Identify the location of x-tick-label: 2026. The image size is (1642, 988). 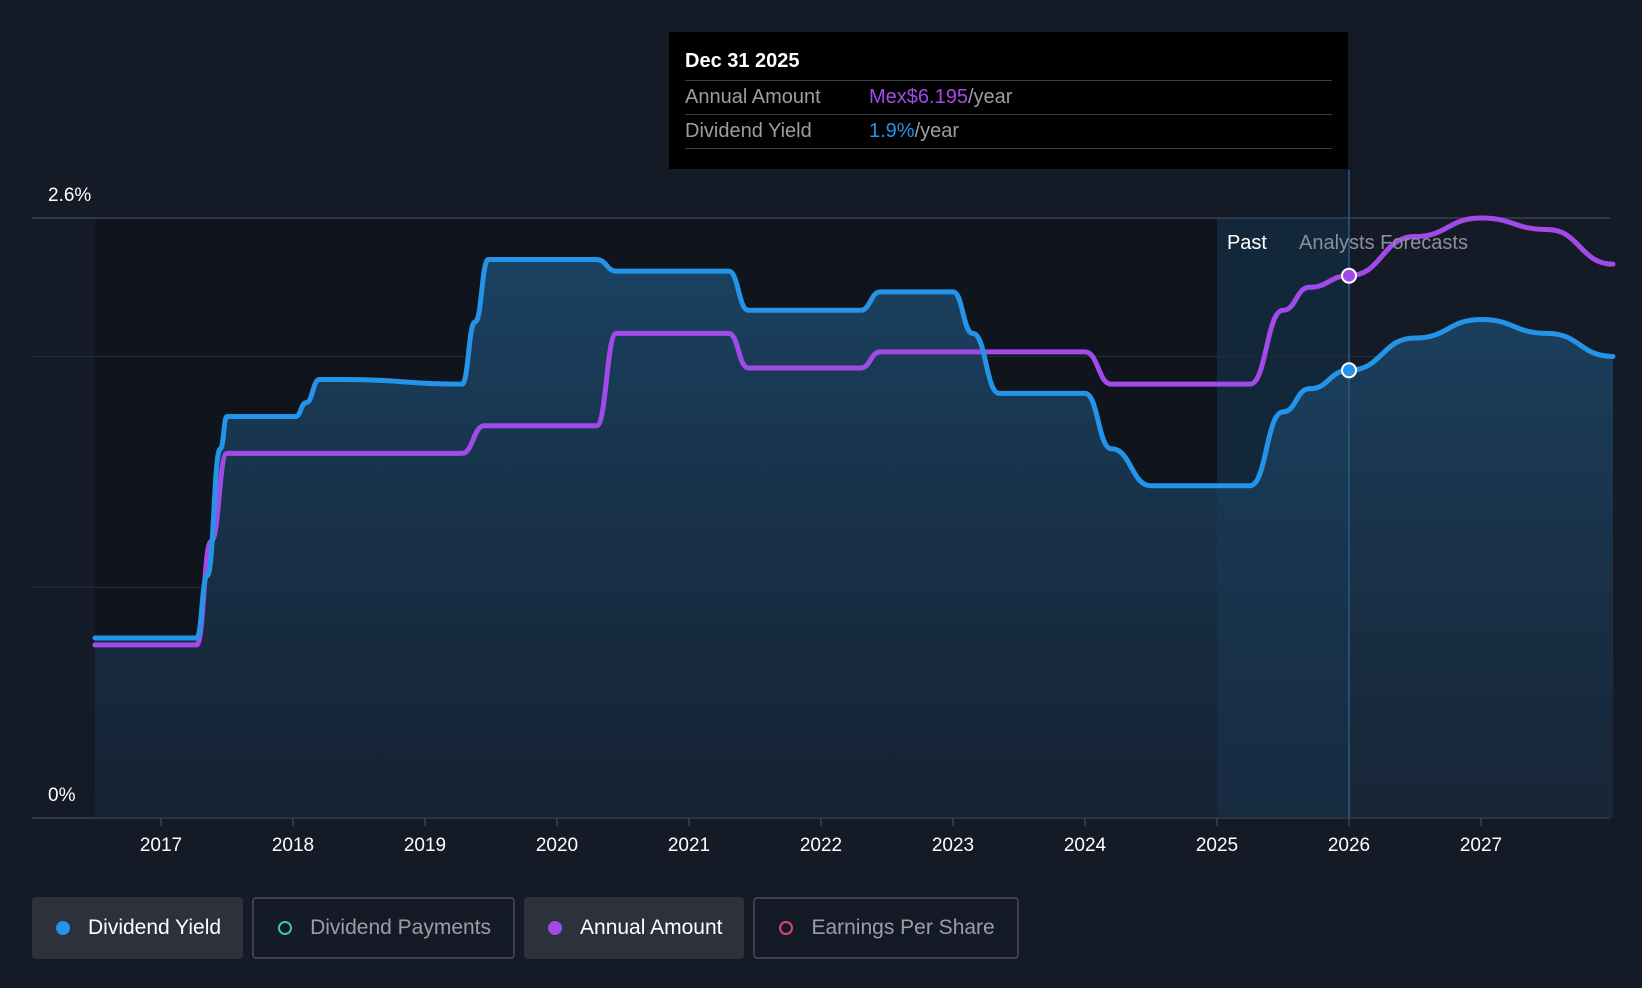
(1349, 845).